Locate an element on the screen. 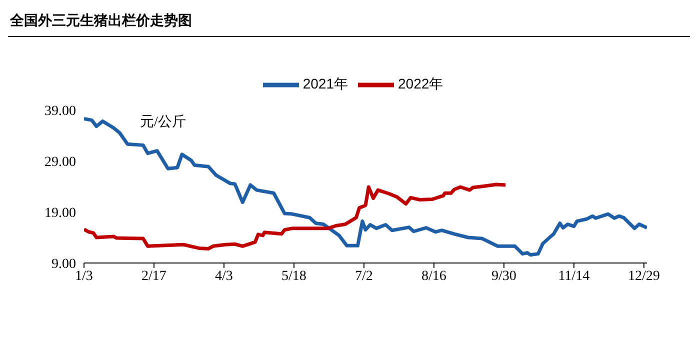 This screenshot has width=698, height=350. x-tick-label: 9/30 is located at coordinates (503, 276).